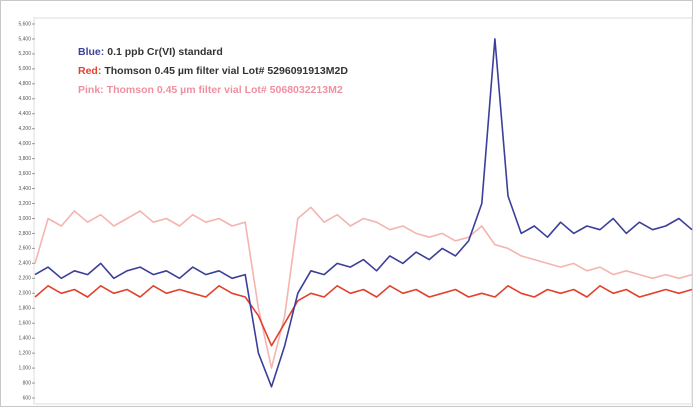 The height and width of the screenshot is (407, 693). I want to click on y-tick-label: 5,400, so click(24, 39).